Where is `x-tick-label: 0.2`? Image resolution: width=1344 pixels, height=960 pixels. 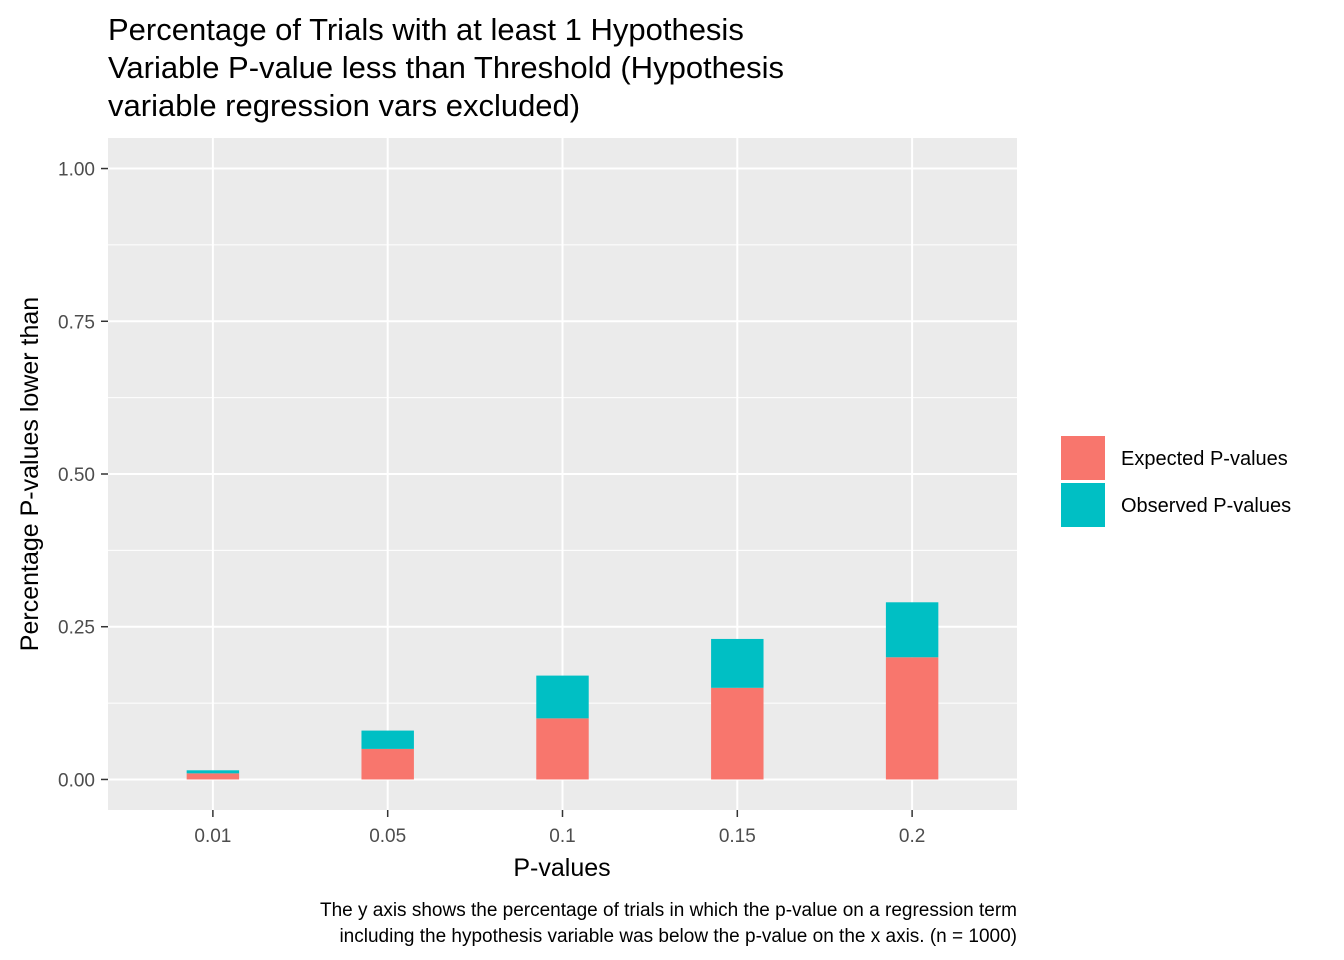
x-tick-label: 0.2 is located at coordinates (912, 836).